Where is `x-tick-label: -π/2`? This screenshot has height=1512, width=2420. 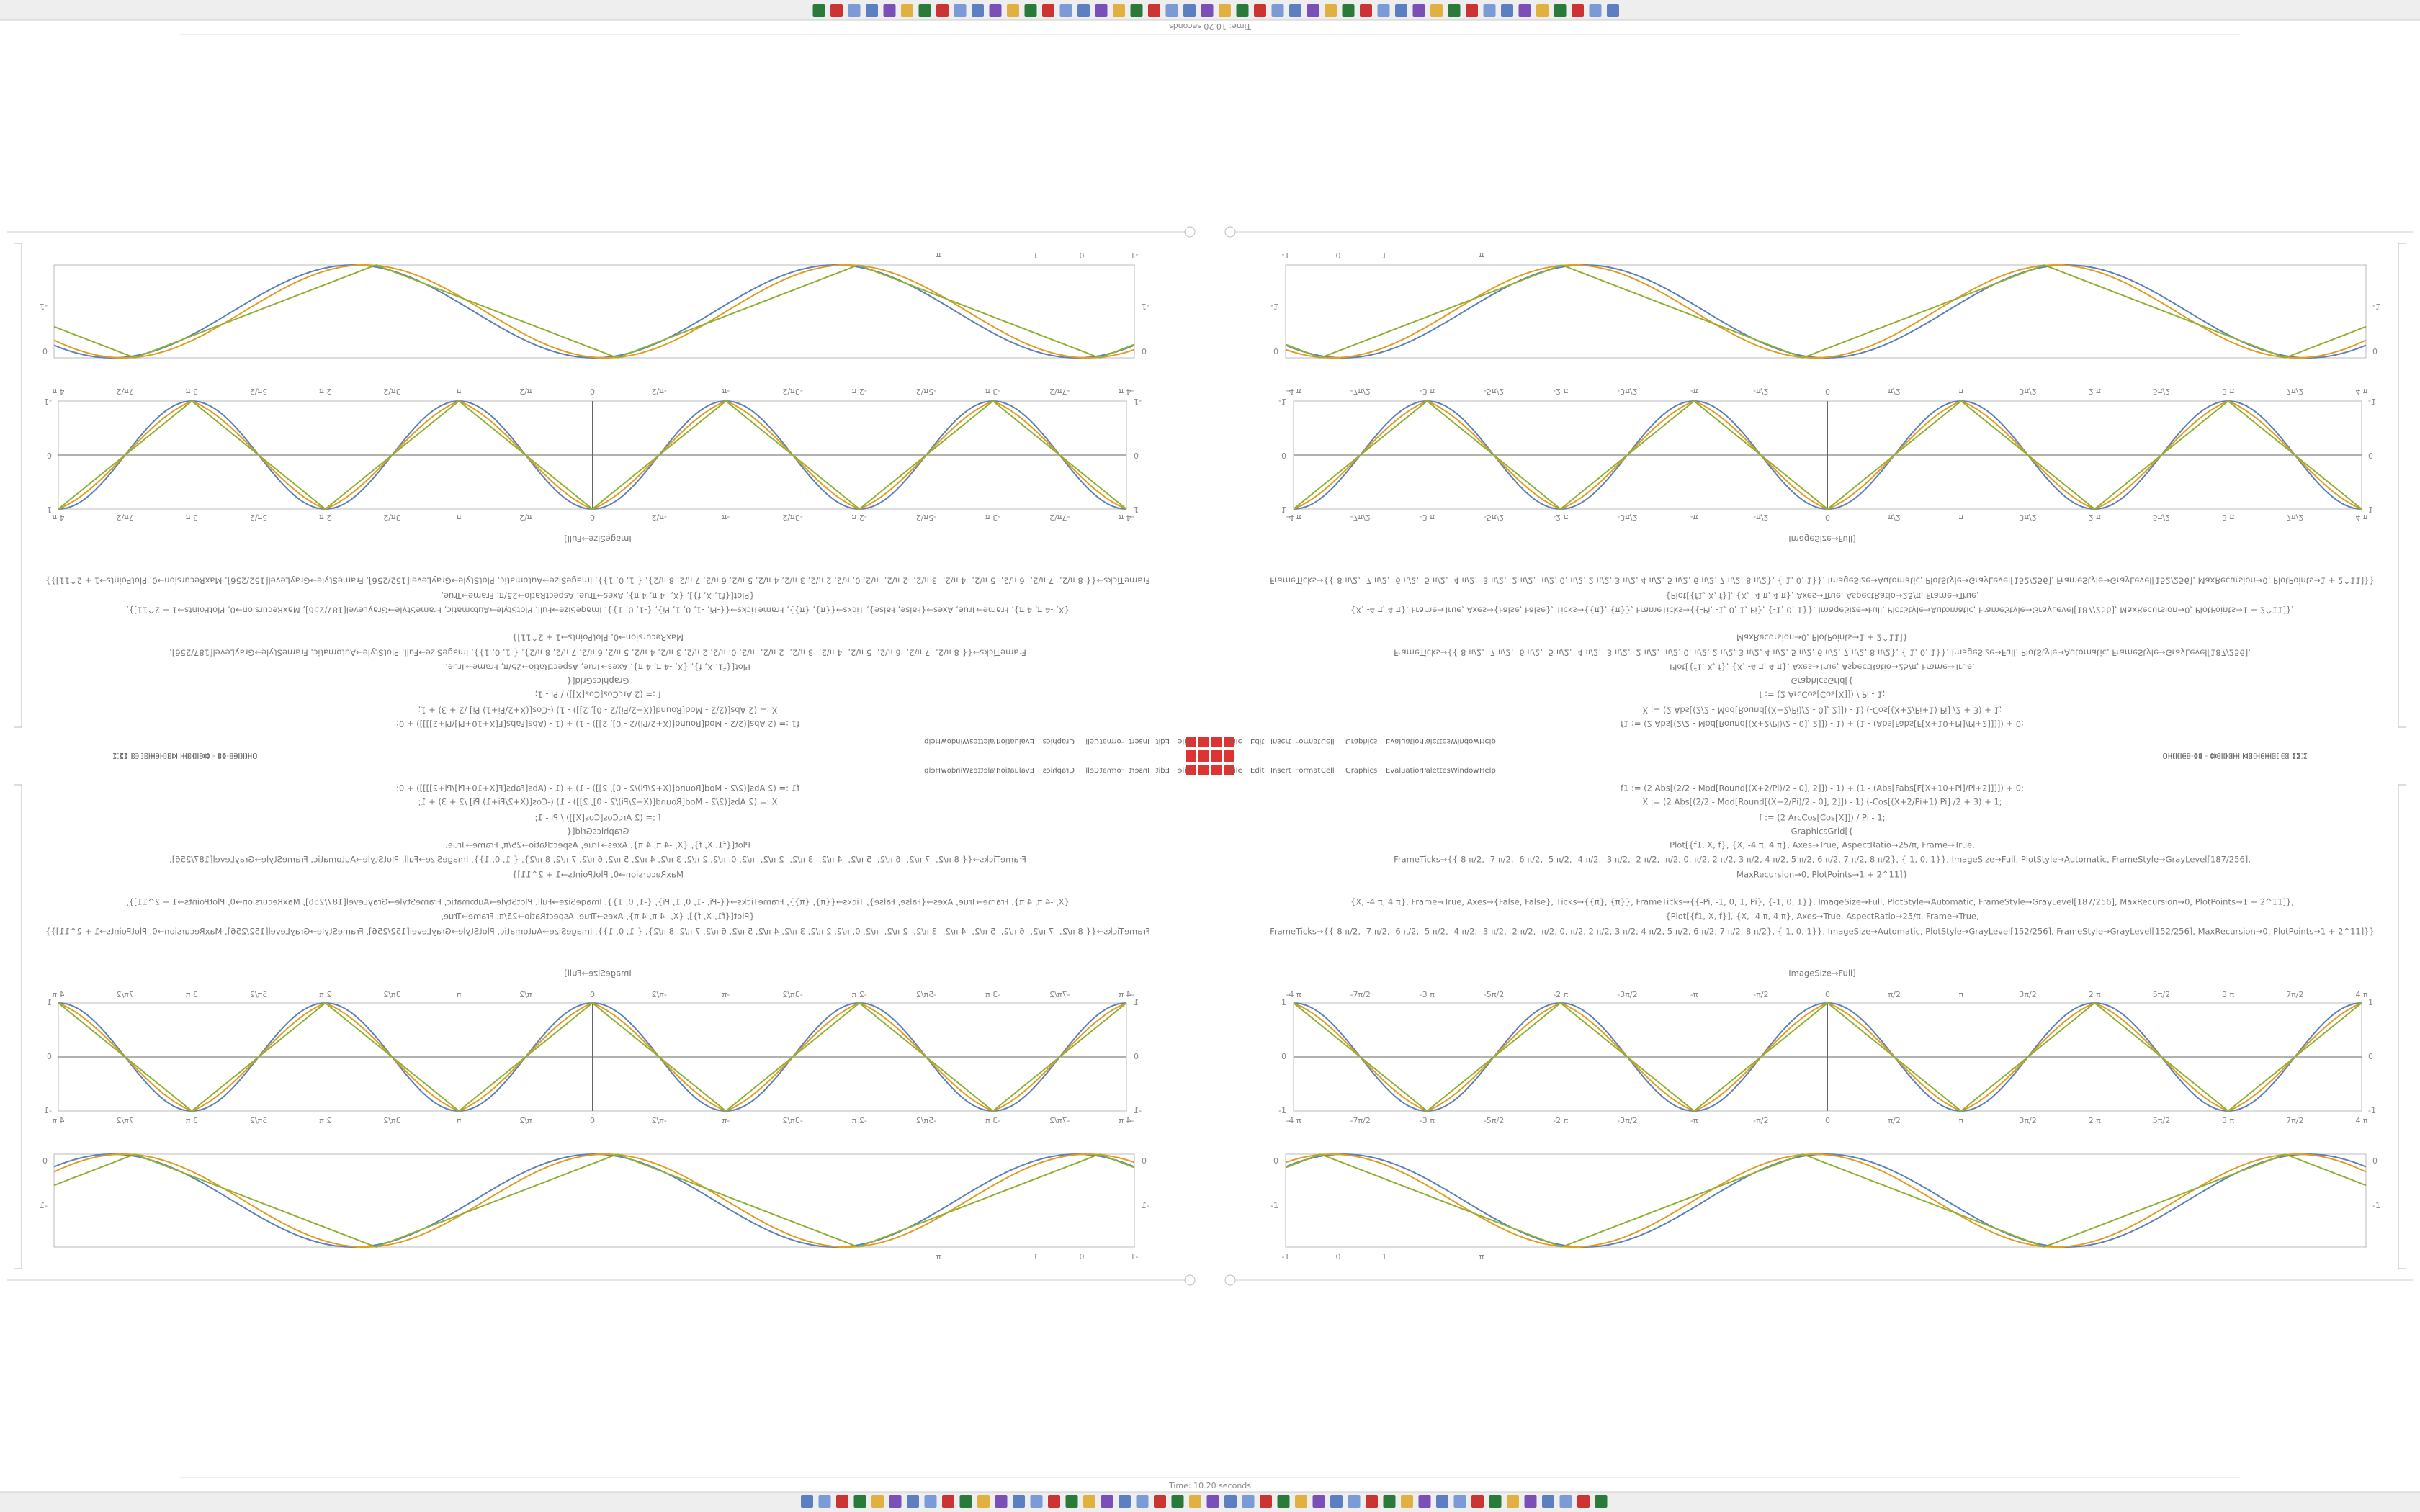
x-tick-label: -π/2 is located at coordinates (659, 517).